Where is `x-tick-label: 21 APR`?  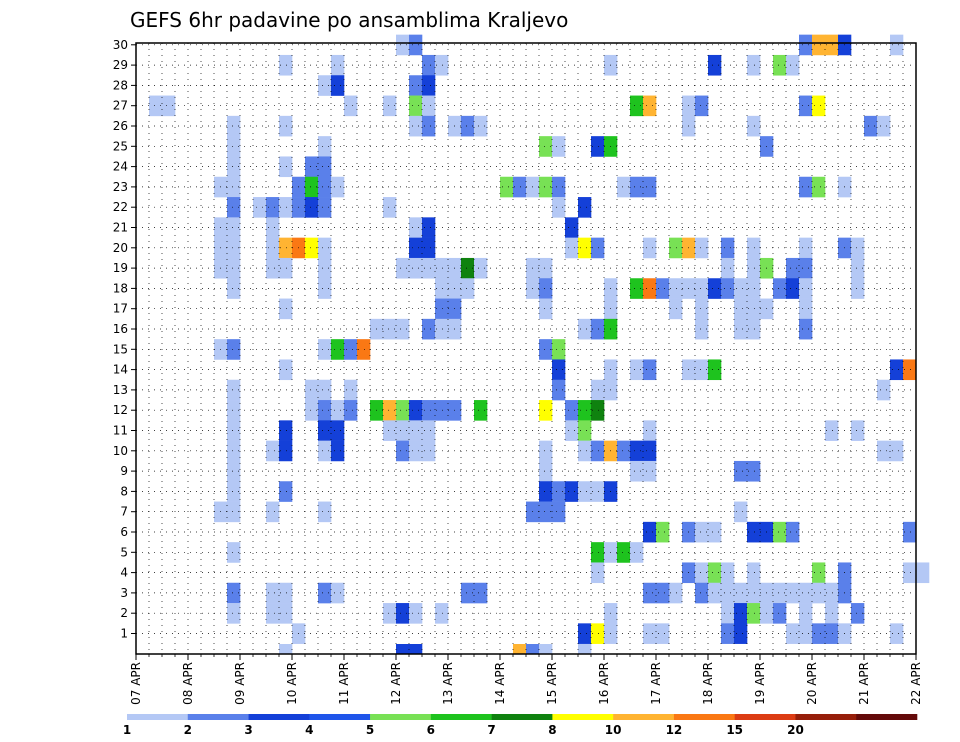
x-tick-label: 21 APR is located at coordinates (864, 683).